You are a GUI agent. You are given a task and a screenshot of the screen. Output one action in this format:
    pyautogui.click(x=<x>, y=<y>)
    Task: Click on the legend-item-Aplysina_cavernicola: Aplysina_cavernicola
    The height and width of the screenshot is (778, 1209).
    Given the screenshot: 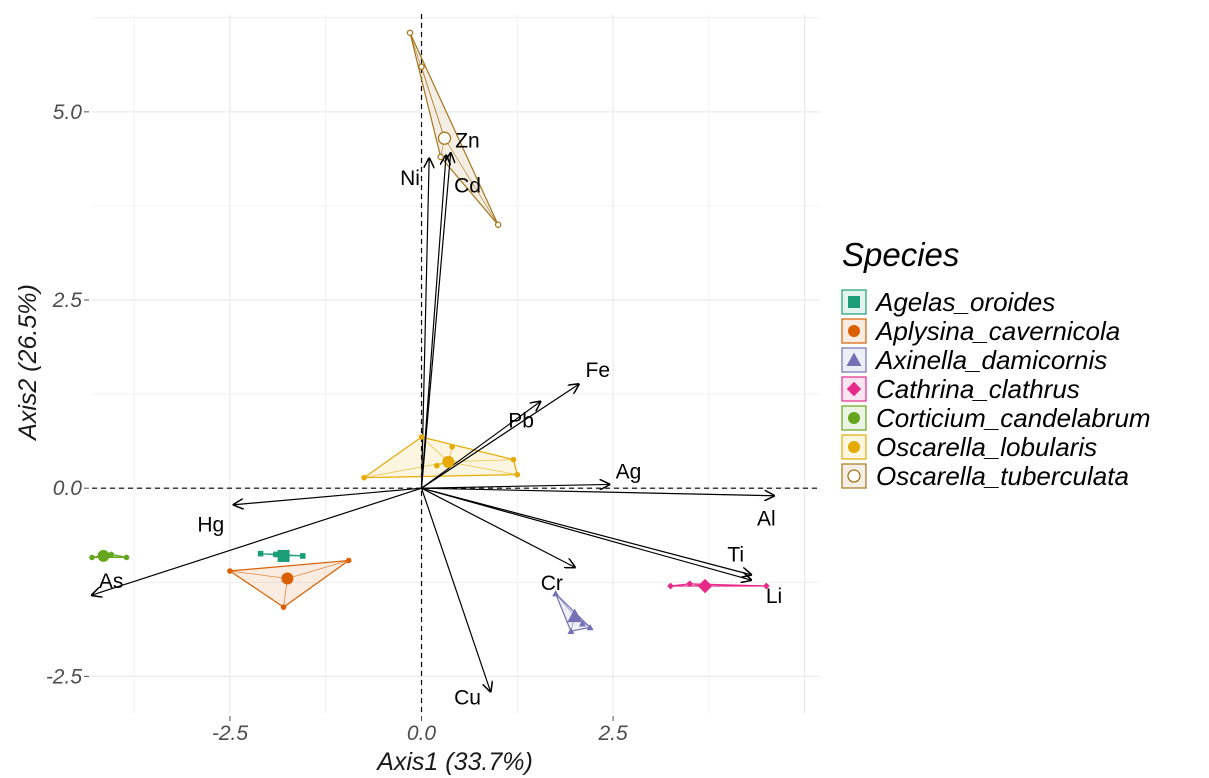 What is the action you would take?
    pyautogui.click(x=980, y=331)
    